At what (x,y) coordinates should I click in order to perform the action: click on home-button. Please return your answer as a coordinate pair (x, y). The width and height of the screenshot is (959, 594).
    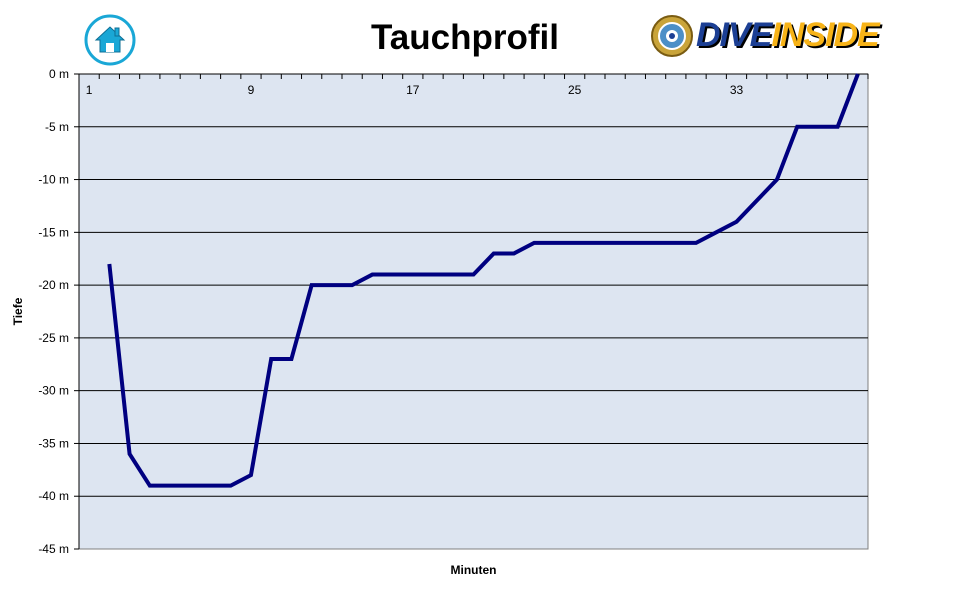
    Looking at the image, I should click on (110, 40).